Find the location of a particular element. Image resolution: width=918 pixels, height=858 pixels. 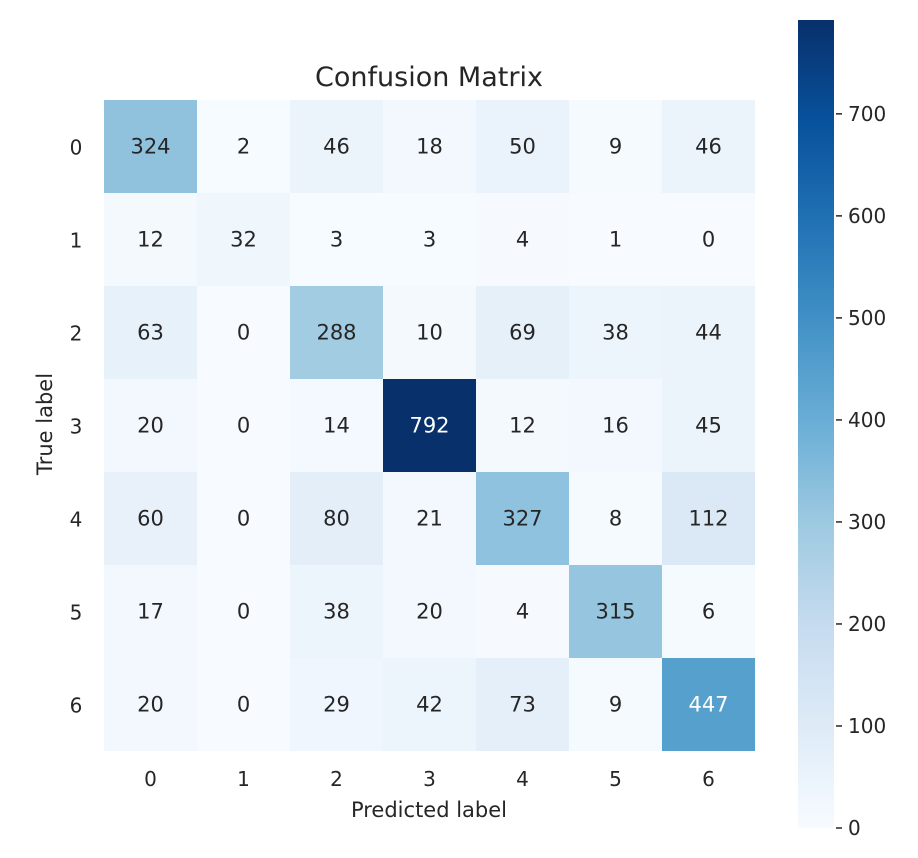

x-axis-ticks: 0 1 2 3 4 5 6 is located at coordinates (429, 779).